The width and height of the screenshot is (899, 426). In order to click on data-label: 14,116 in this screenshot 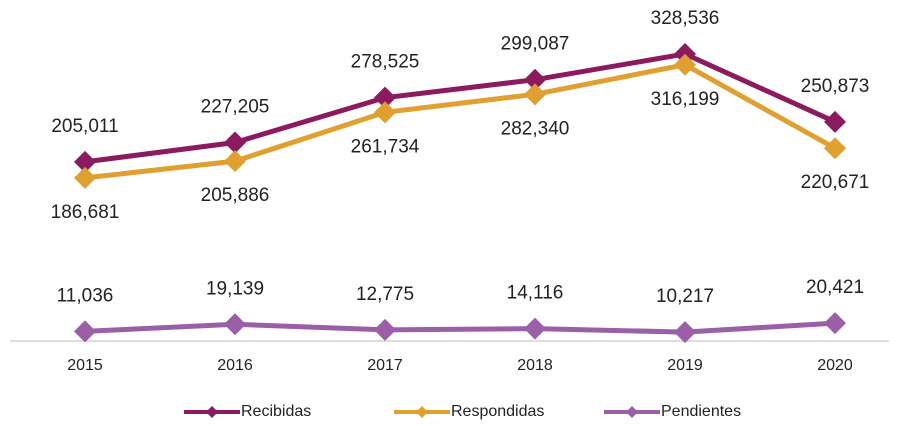, I will do `click(535, 293)`.